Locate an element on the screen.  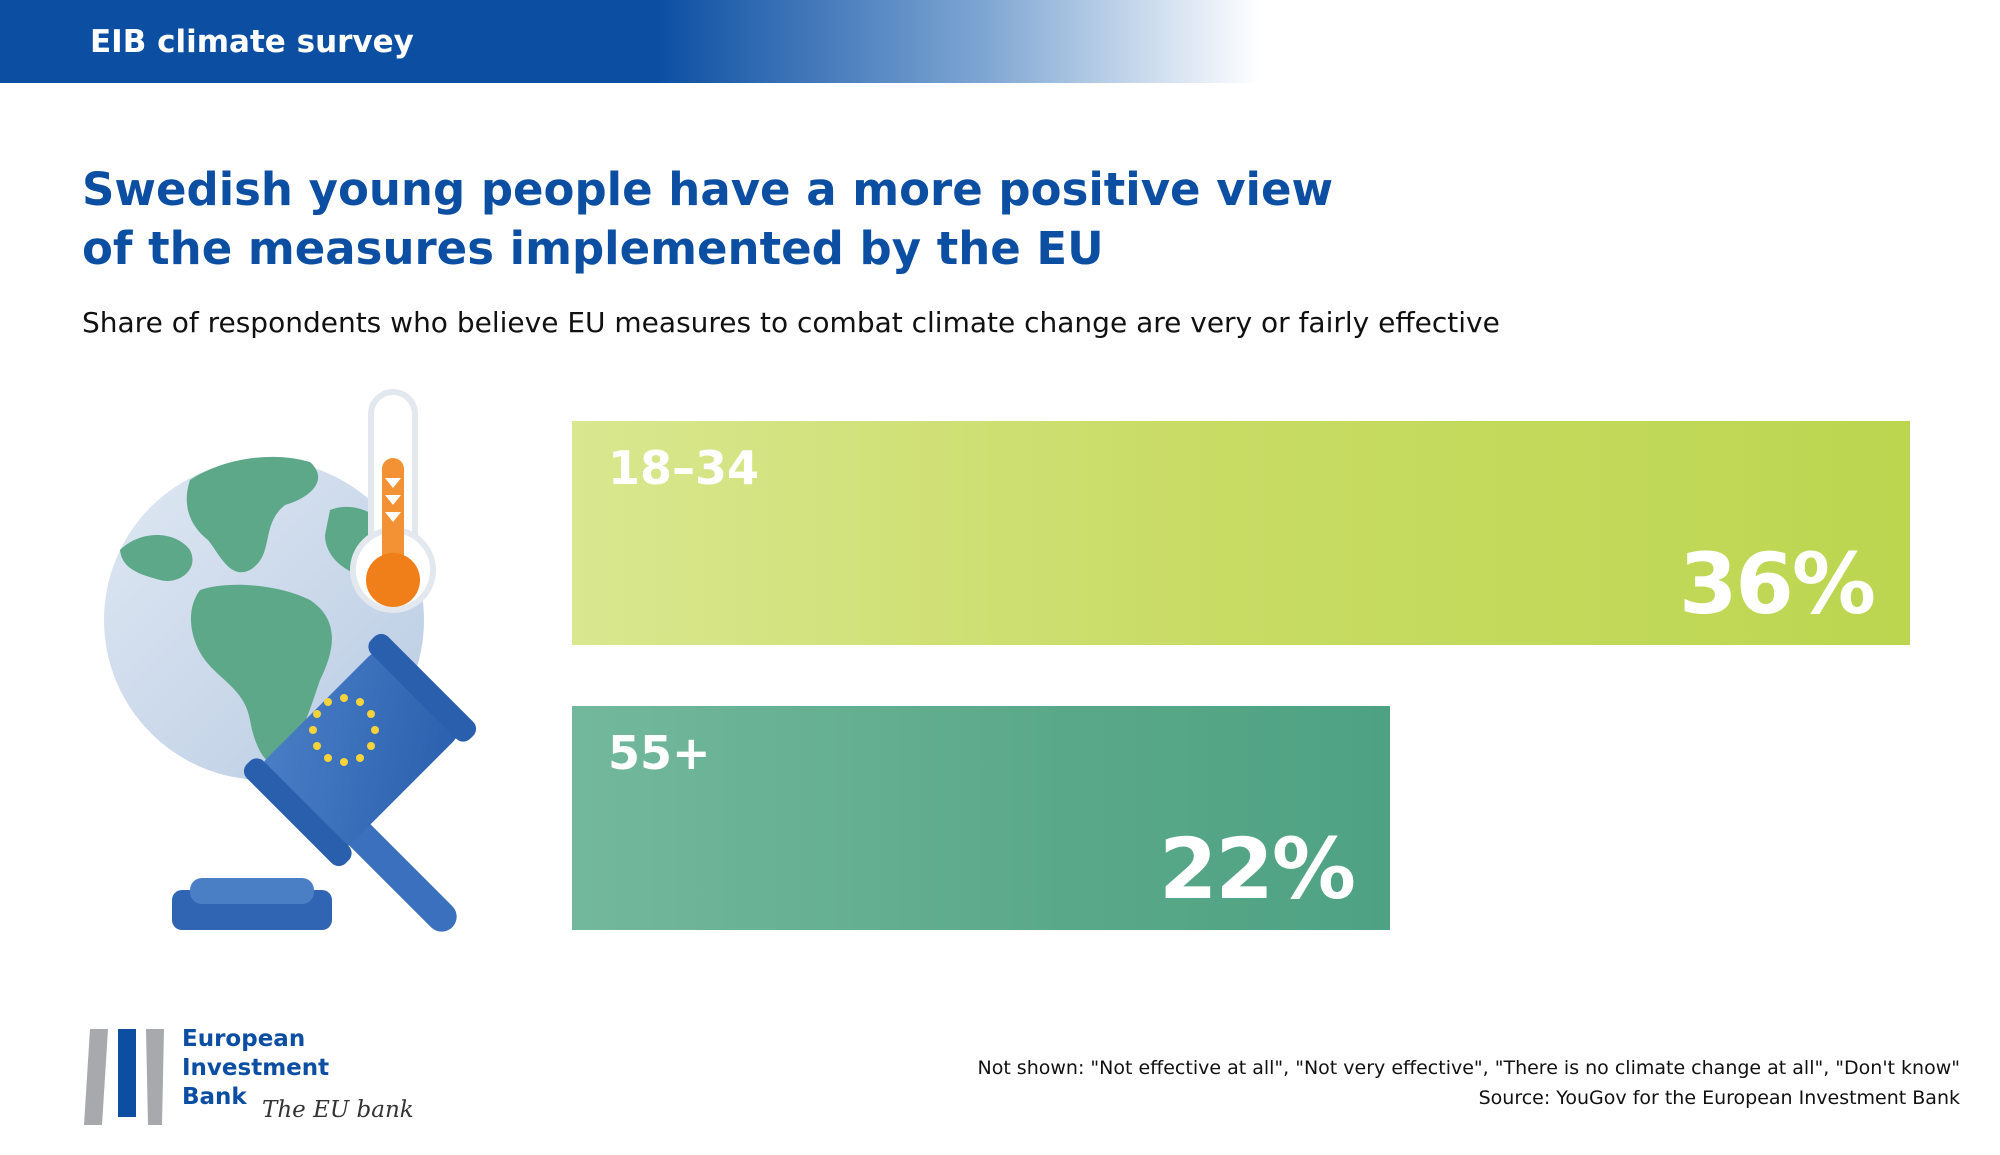
logo-line-2: Investment is located at coordinates (256, 1068).